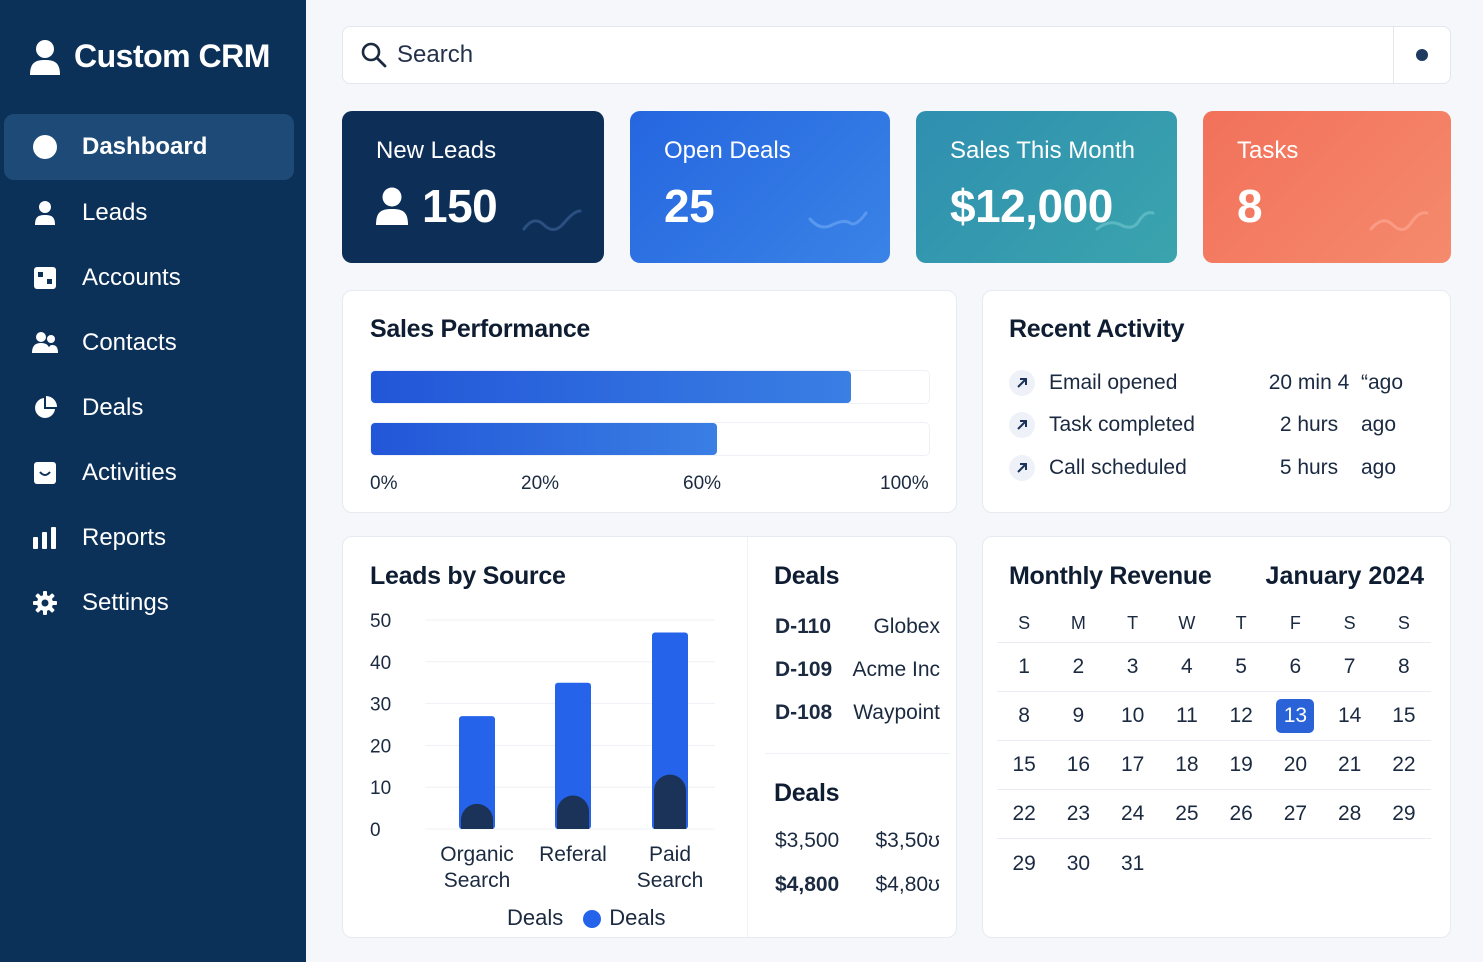  Describe the element at coordinates (1349, 813) in the screenshot. I see `calendar-day: 28` at that location.